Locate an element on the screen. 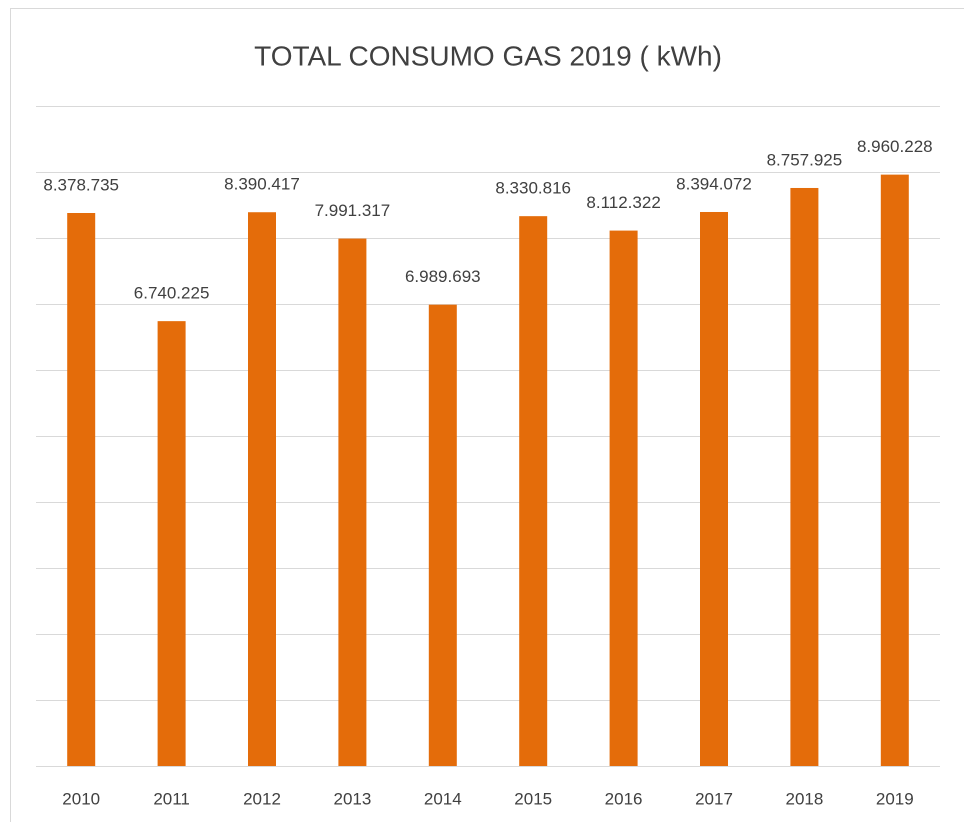  data-label: 8.390.417 is located at coordinates (262, 184).